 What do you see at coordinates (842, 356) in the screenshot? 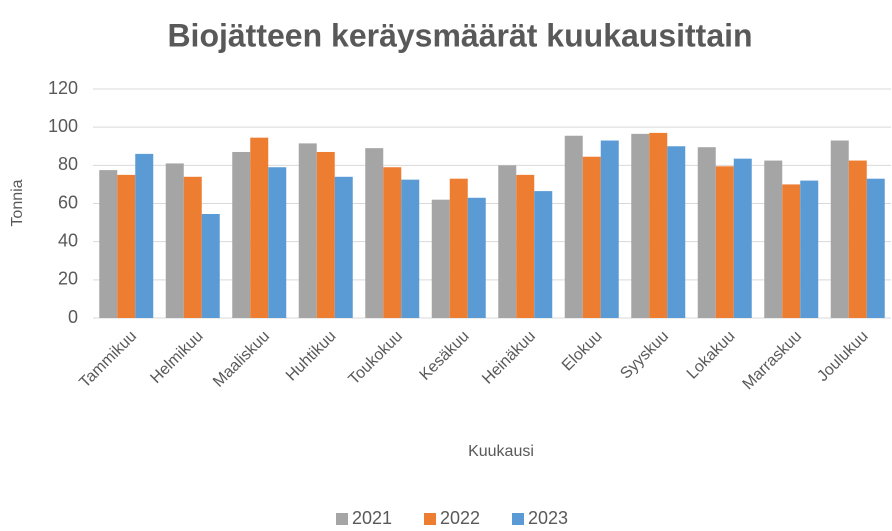
I see `x-tick-label: Joulukuu` at bounding box center [842, 356].